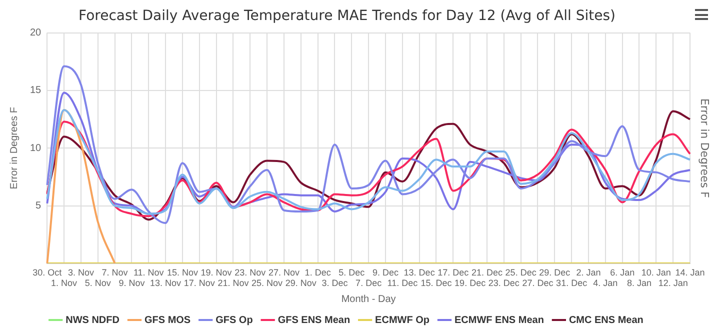  What do you see at coordinates (335, 283) in the screenshot?
I see `x-tick-label: 3. Dec` at bounding box center [335, 283].